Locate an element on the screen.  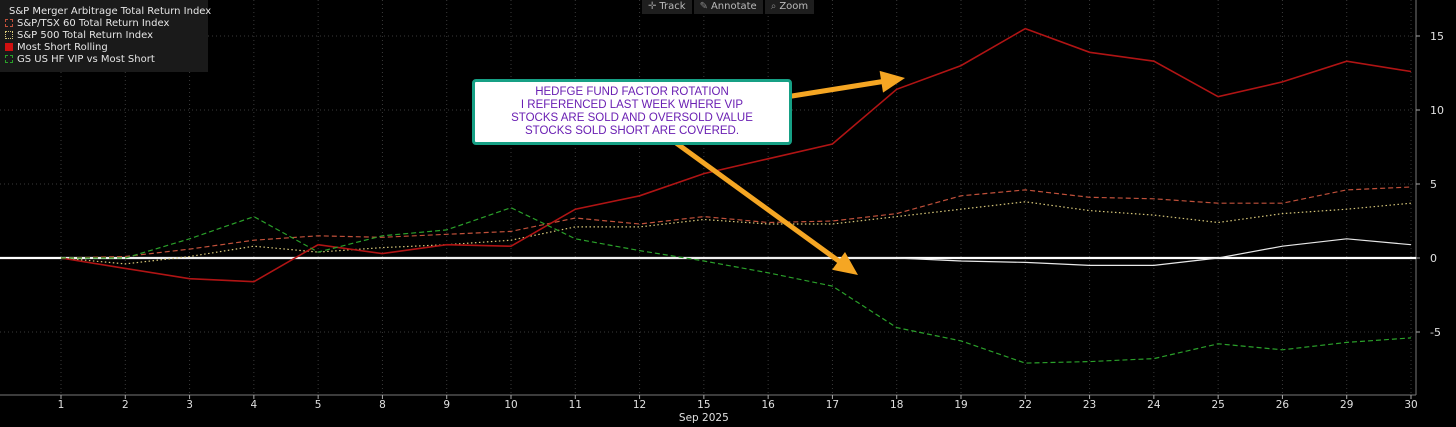
x-tick-label: 11 is located at coordinates (575, 405).